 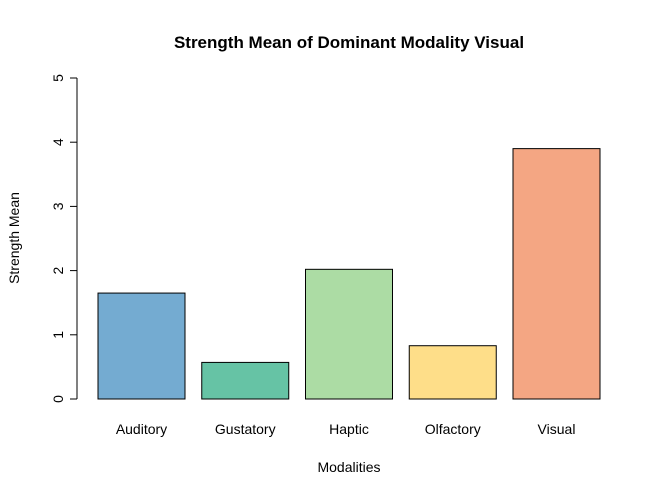 What do you see at coordinates (245, 380) in the screenshot?
I see `bar-gustatory` at bounding box center [245, 380].